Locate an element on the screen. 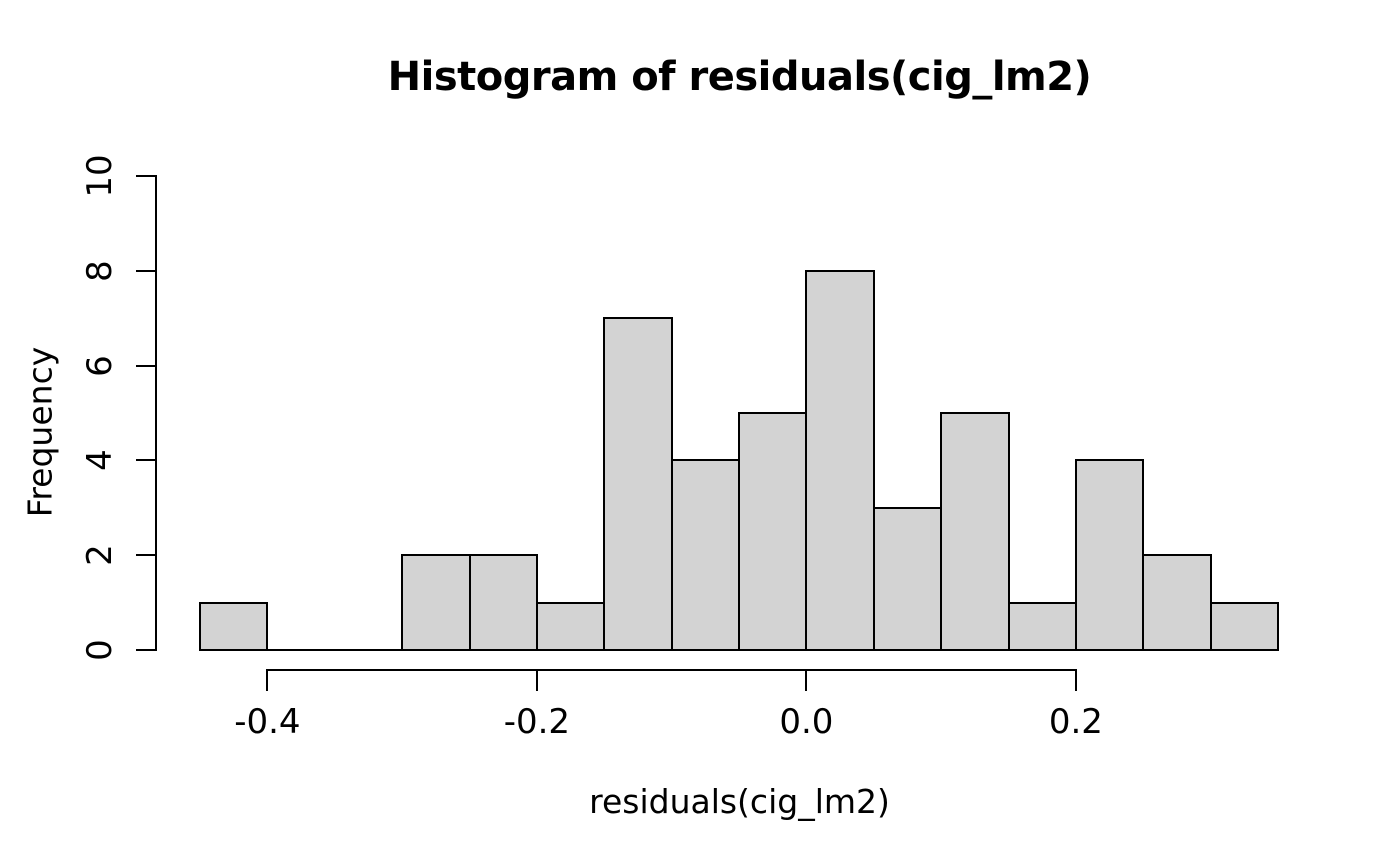  x-tick-label: 0.0 is located at coordinates (806, 722).